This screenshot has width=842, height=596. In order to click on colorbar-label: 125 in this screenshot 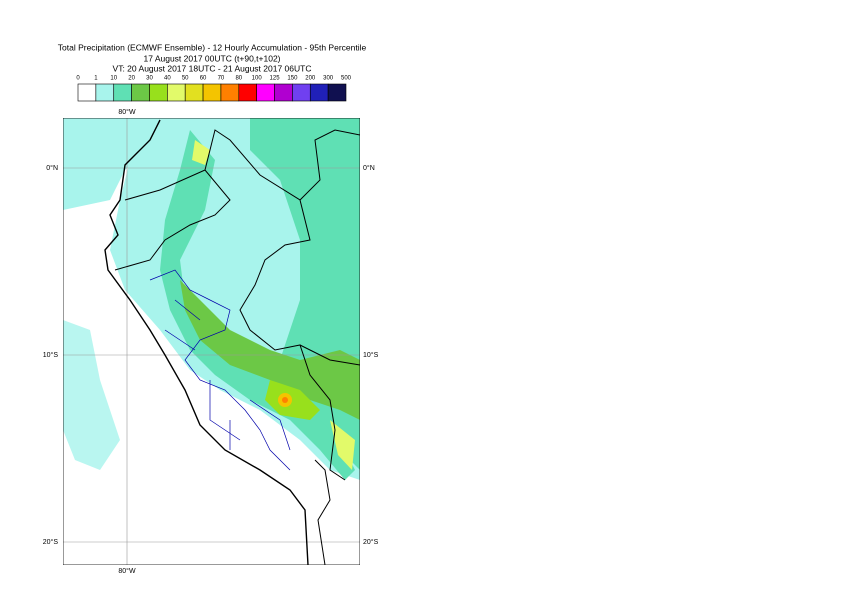, I will do `click(275, 79)`.